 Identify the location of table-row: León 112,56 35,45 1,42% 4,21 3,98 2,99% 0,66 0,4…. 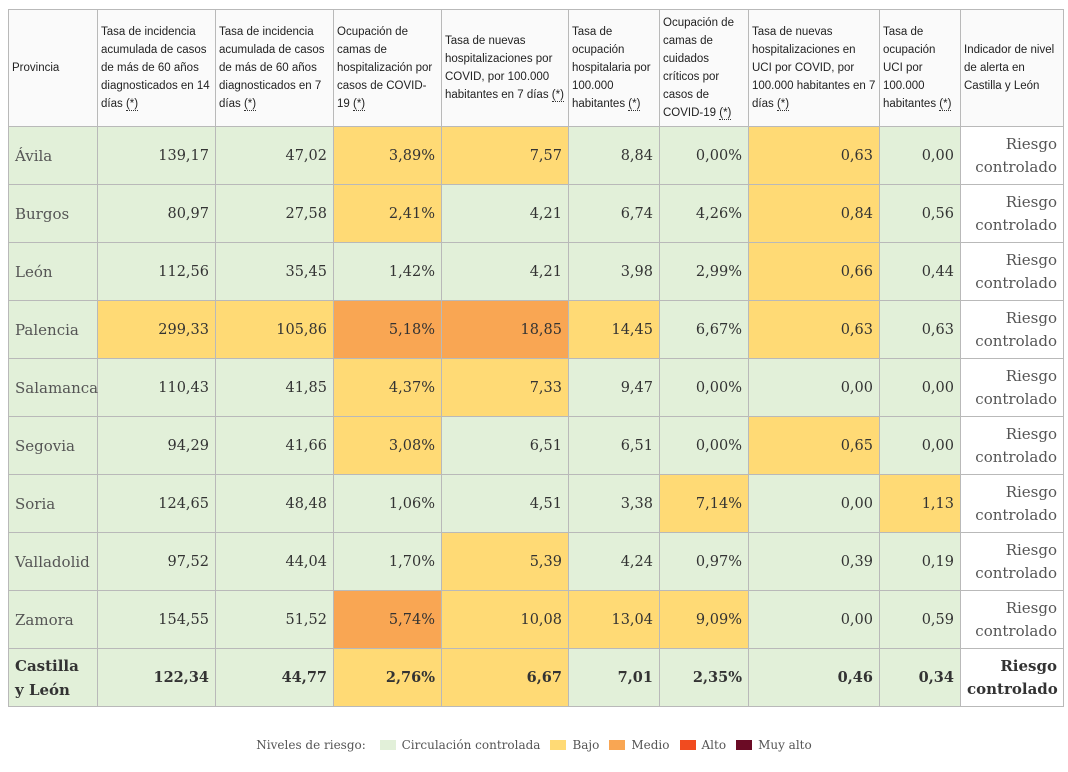
(536, 271).